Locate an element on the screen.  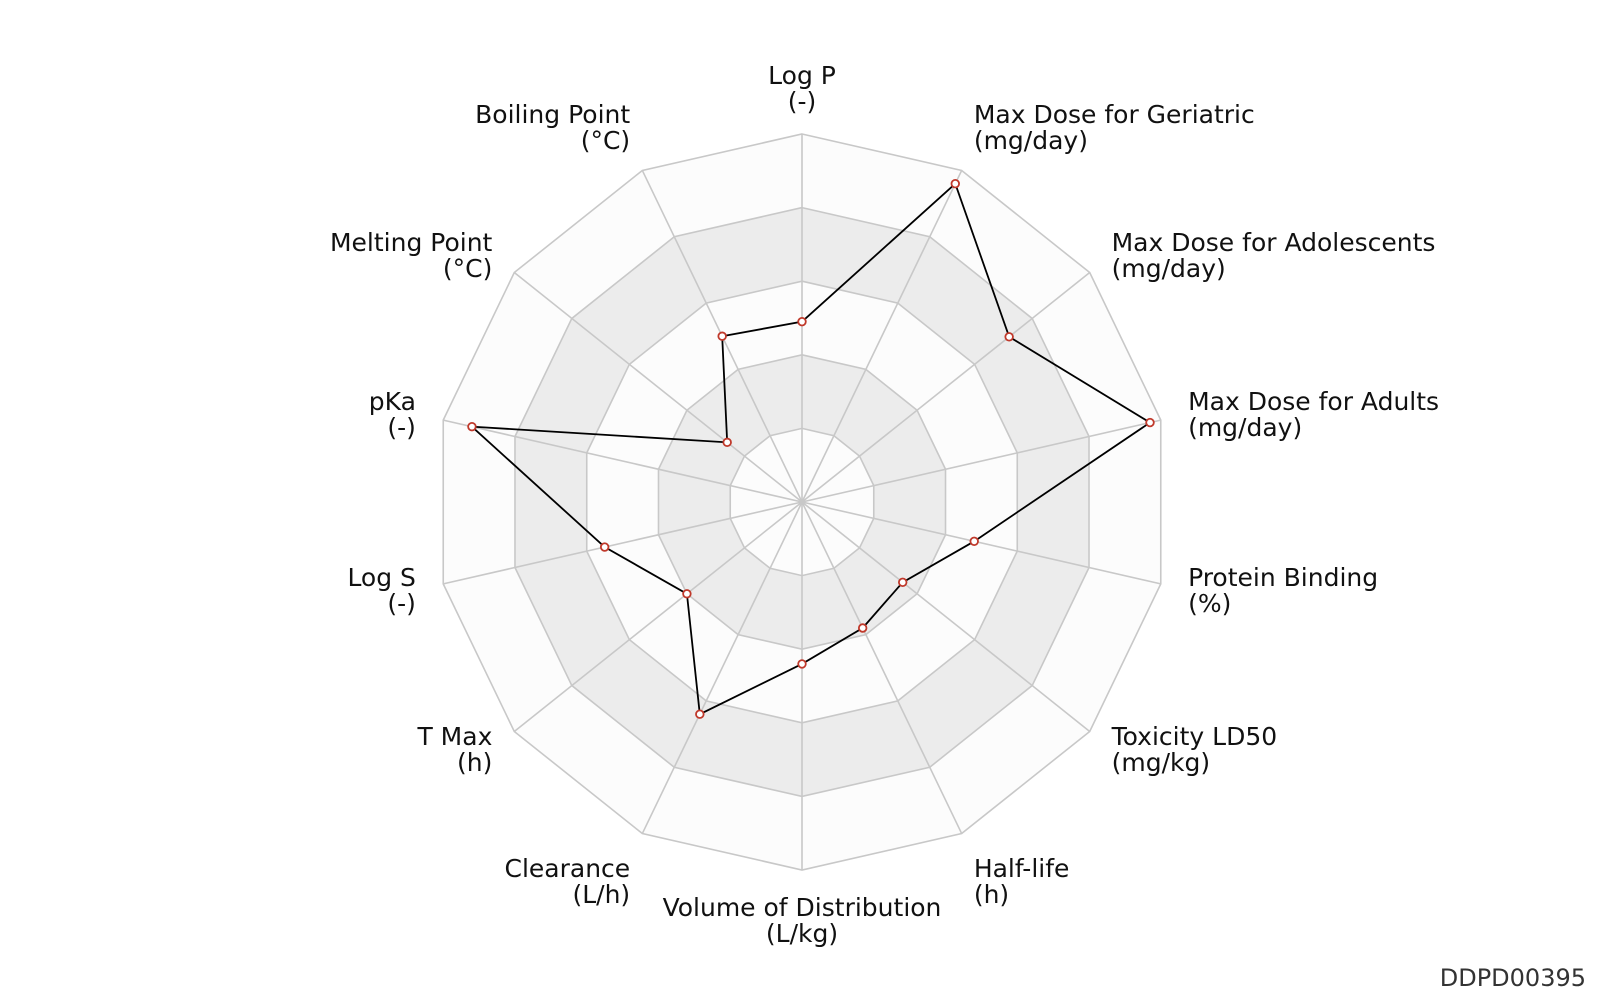
axis-label-name: Max Dose for Adolescents is located at coordinates (1274, 242).